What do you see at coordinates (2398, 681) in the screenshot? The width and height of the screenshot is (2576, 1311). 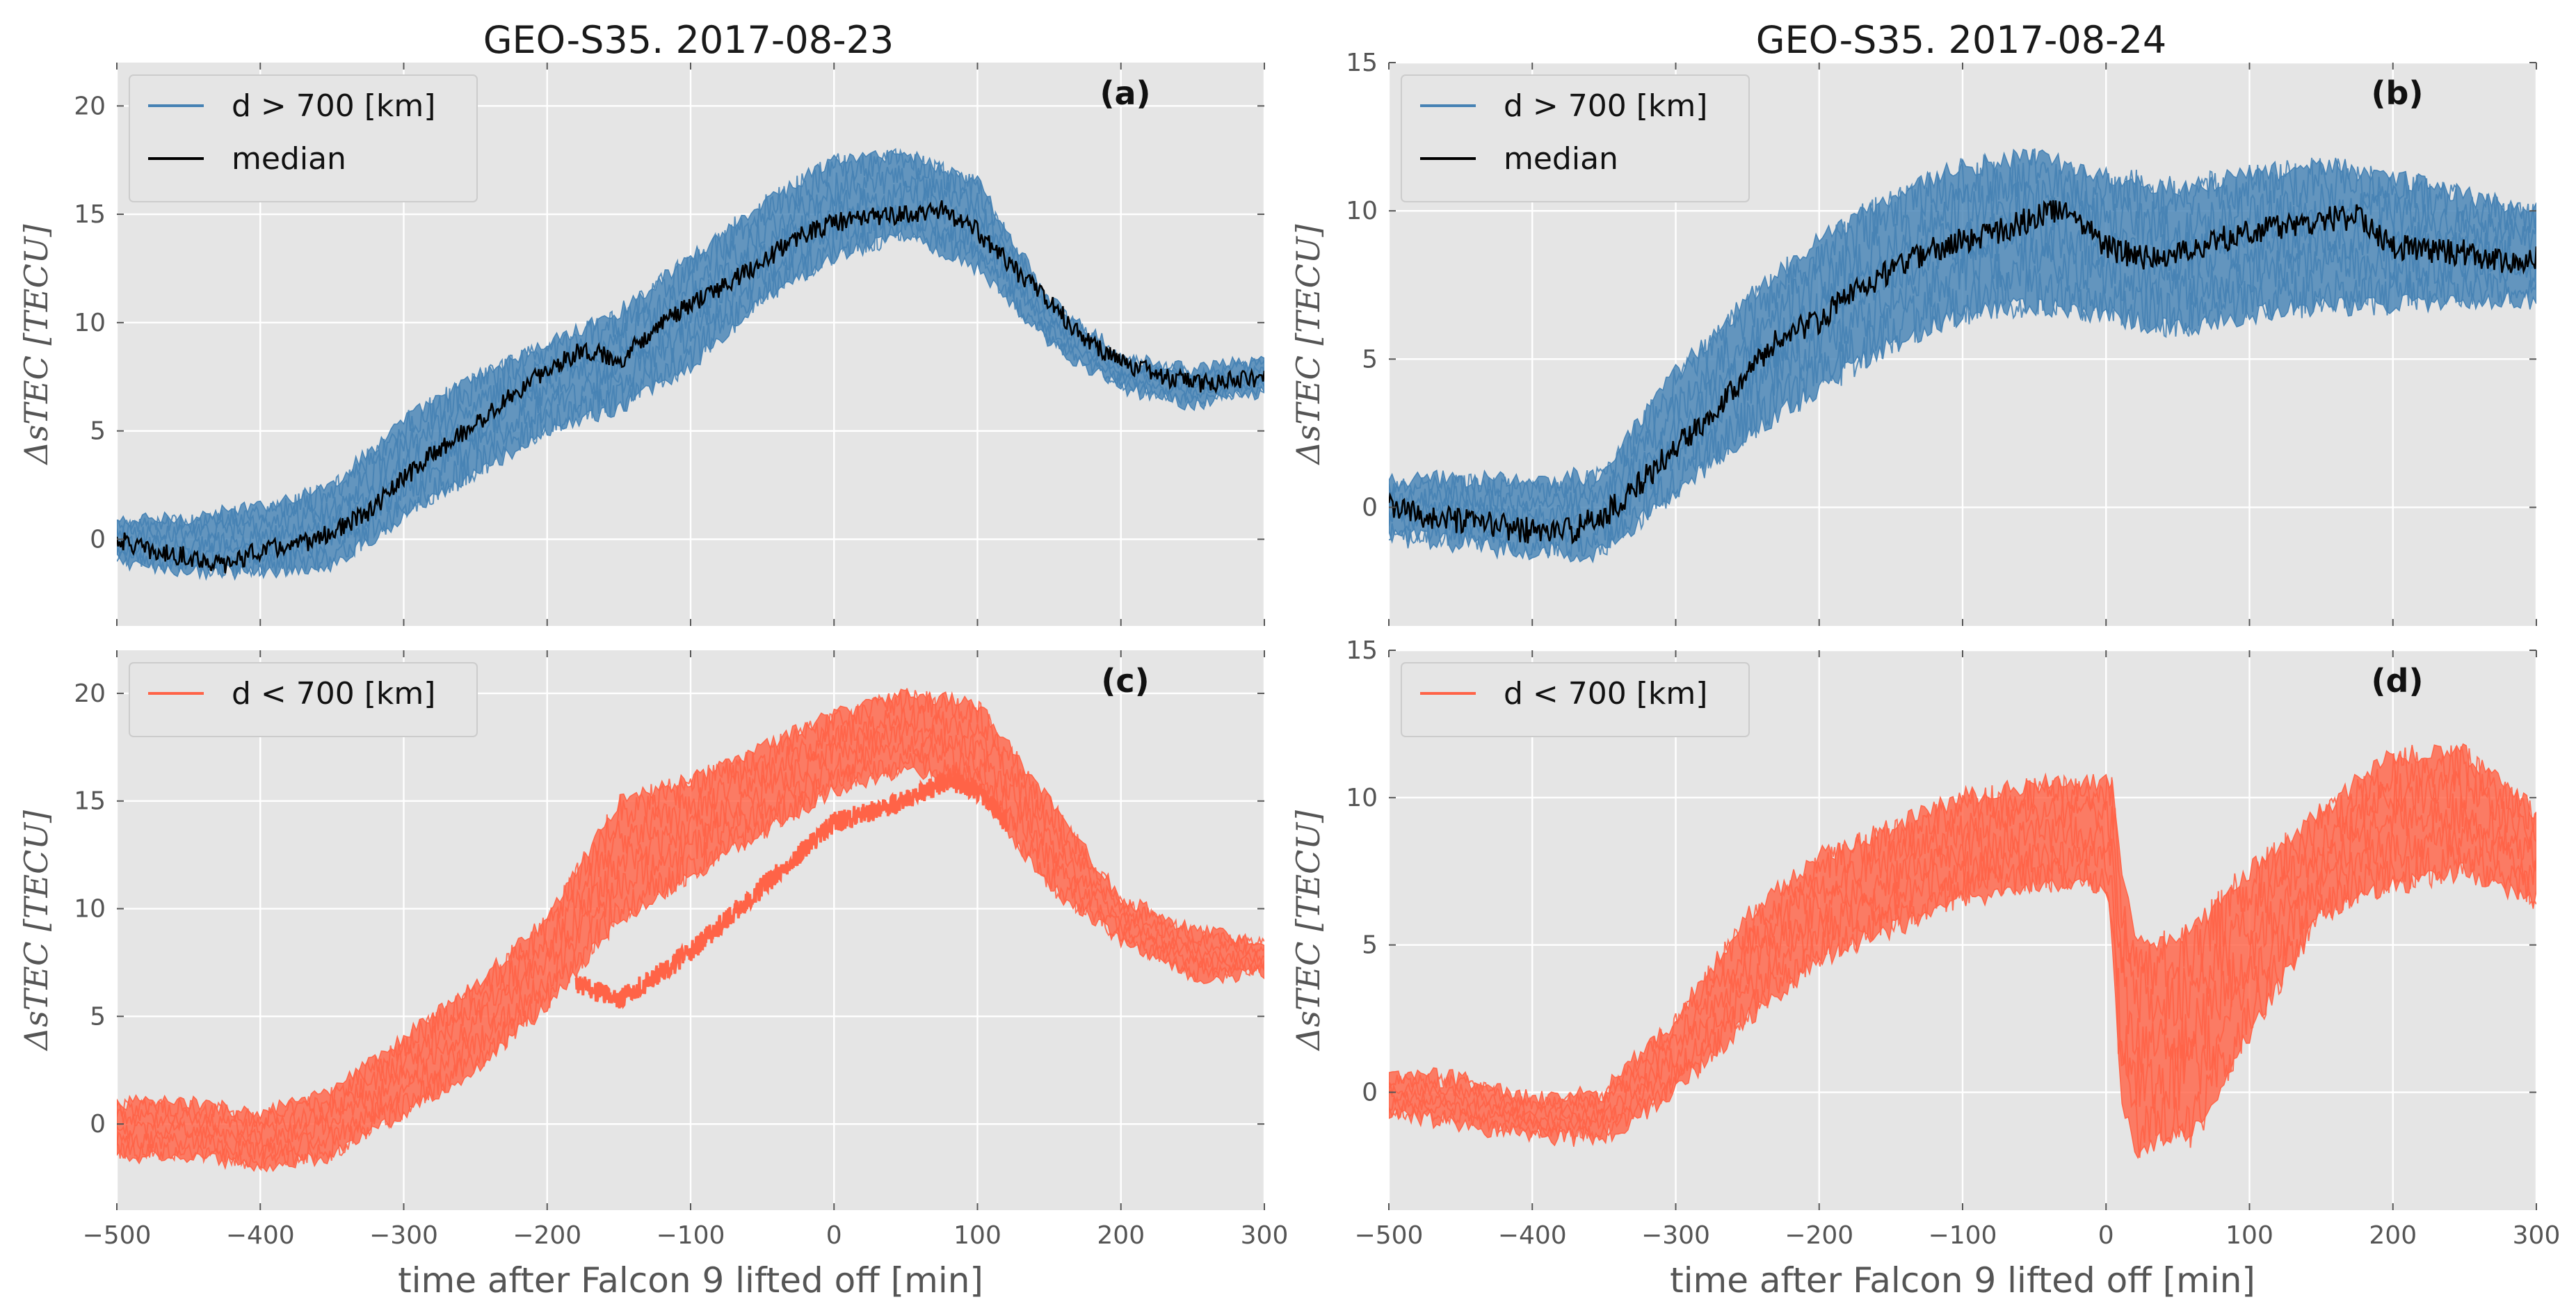 I see `panel-letter: (d)` at bounding box center [2398, 681].